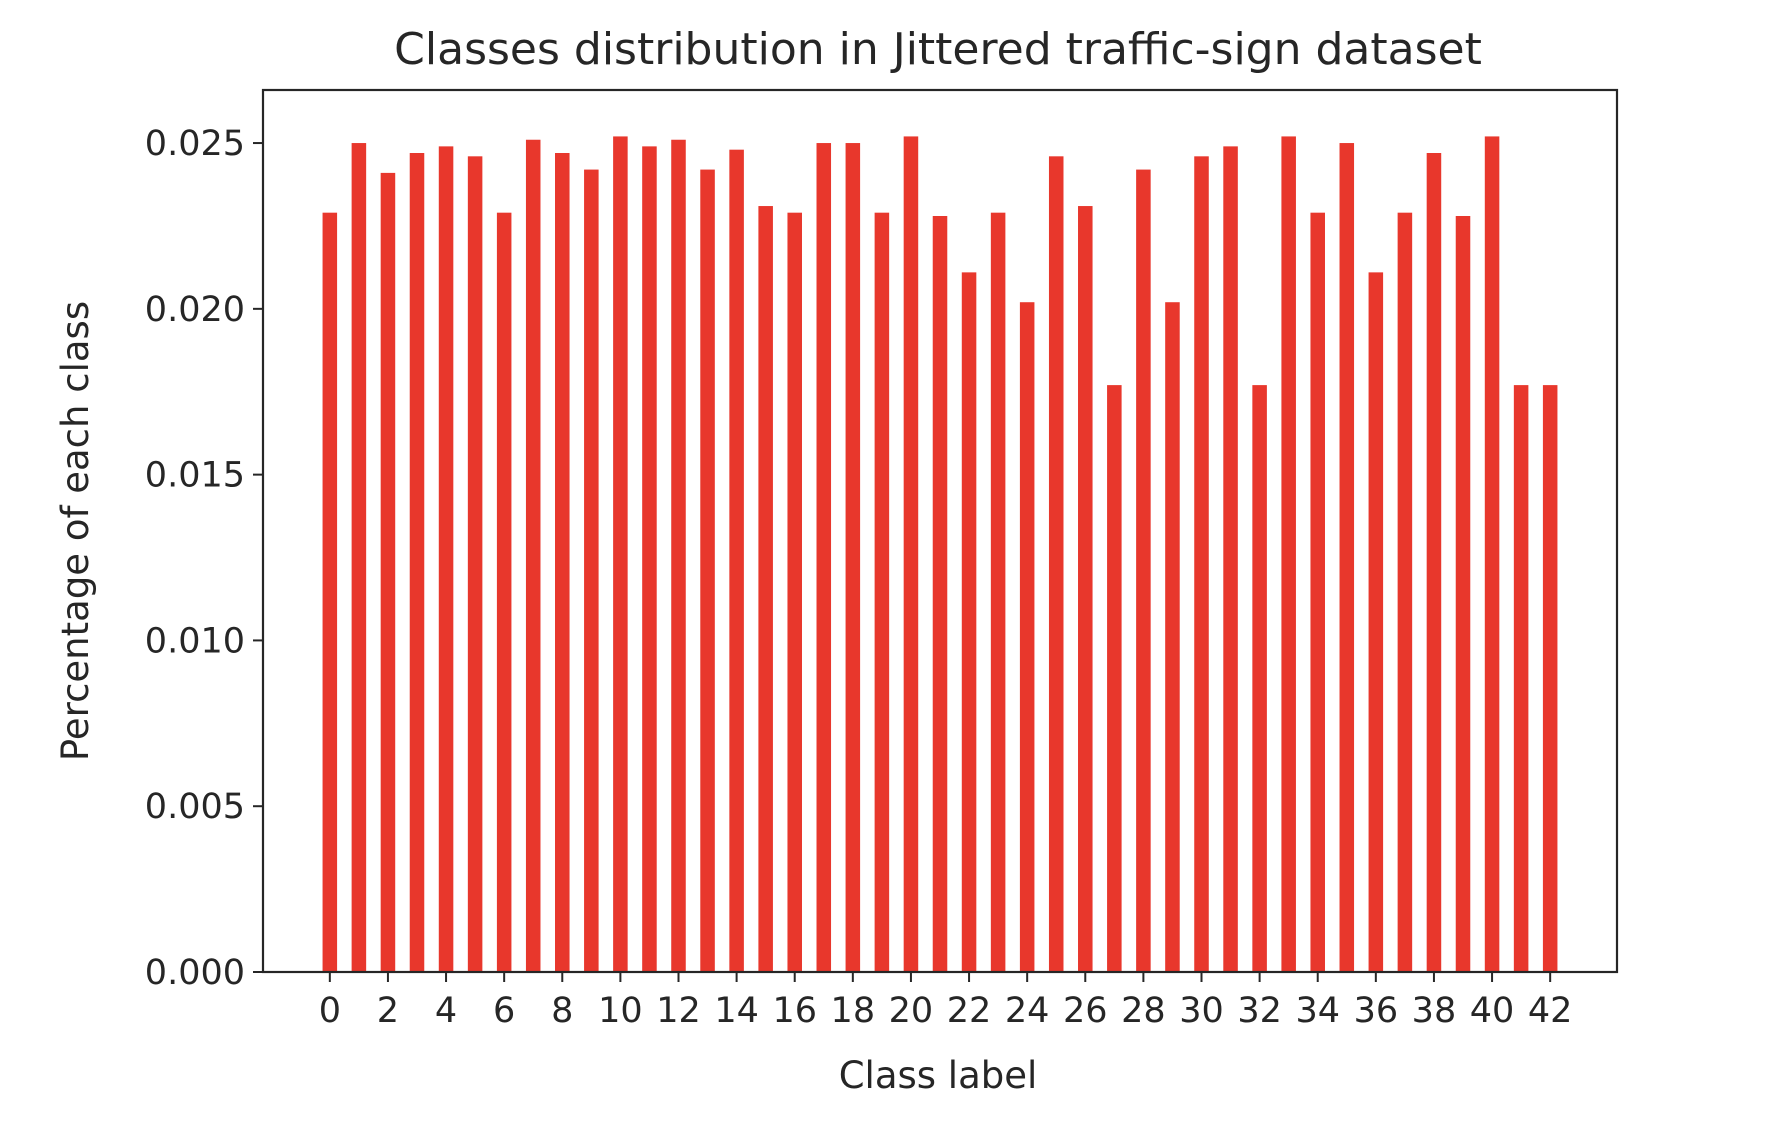 The width and height of the screenshot is (1768, 1124). I want to click on y-tick-label: 0.025, so click(195, 144).